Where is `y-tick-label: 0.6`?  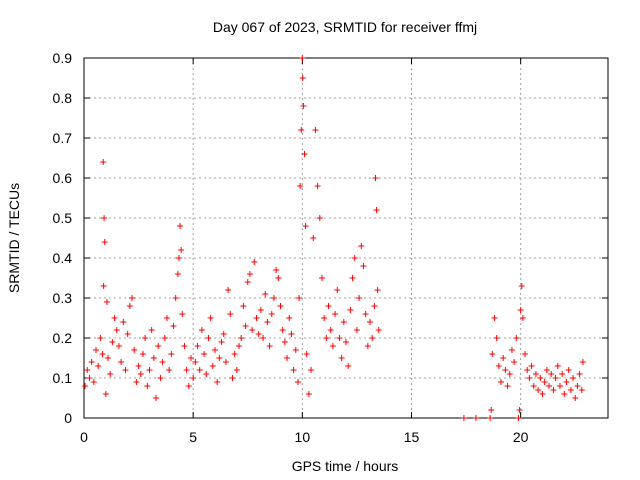
y-tick-label: 0.6 is located at coordinates (63, 178).